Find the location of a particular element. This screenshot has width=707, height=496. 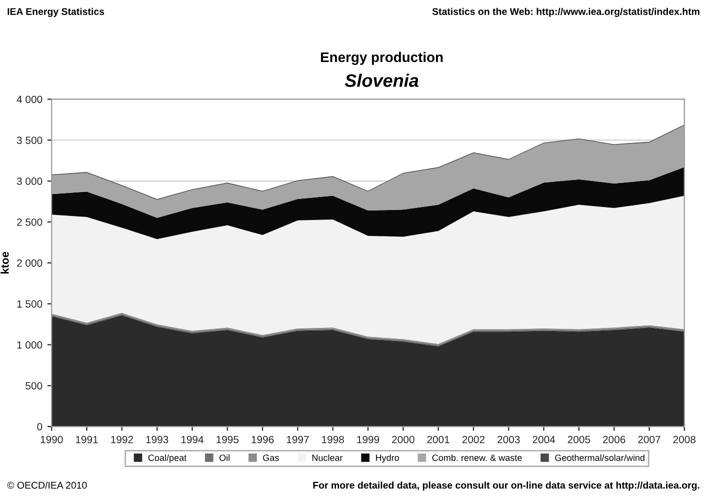

y-tick-label: 0 is located at coordinates (39, 426).